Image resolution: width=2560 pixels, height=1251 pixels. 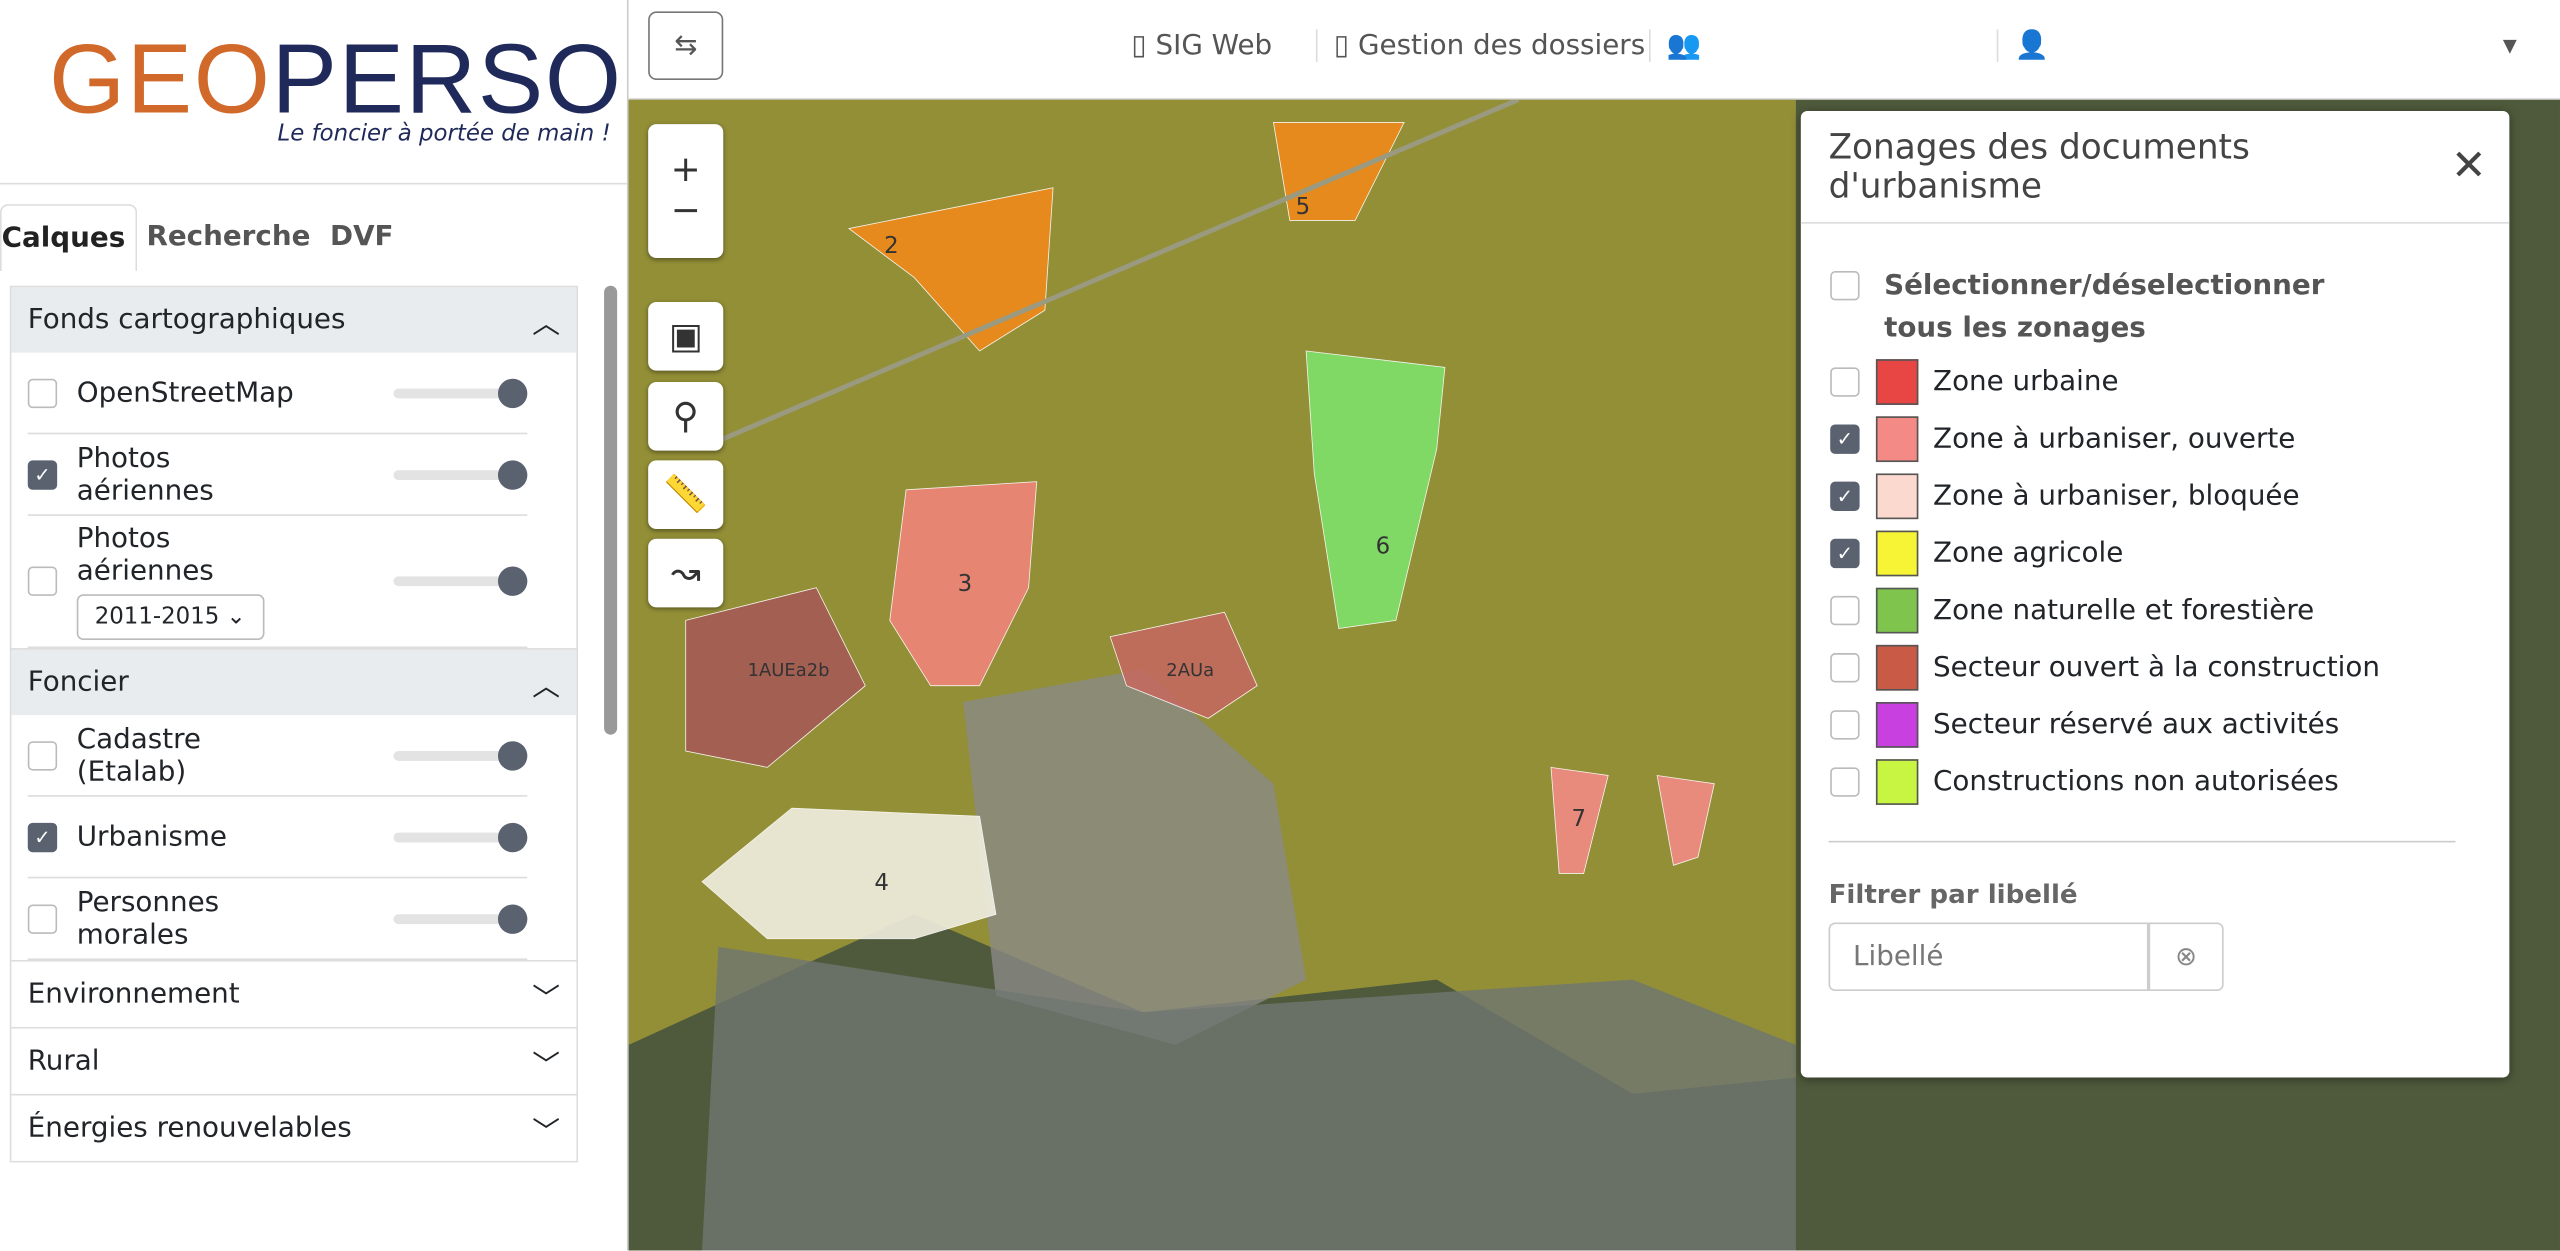 I want to click on layer-label: Photos aériennes, so click(x=191, y=474).